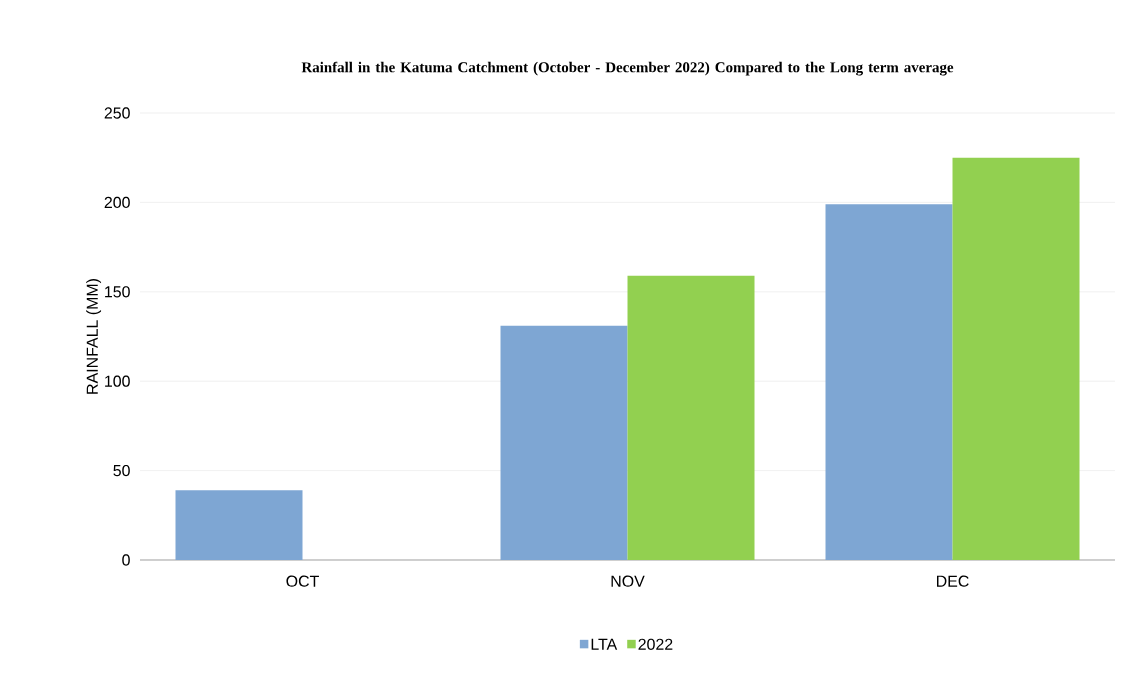  Describe the element at coordinates (302, 581) in the screenshot. I see `x-tick-label: OCT` at that location.